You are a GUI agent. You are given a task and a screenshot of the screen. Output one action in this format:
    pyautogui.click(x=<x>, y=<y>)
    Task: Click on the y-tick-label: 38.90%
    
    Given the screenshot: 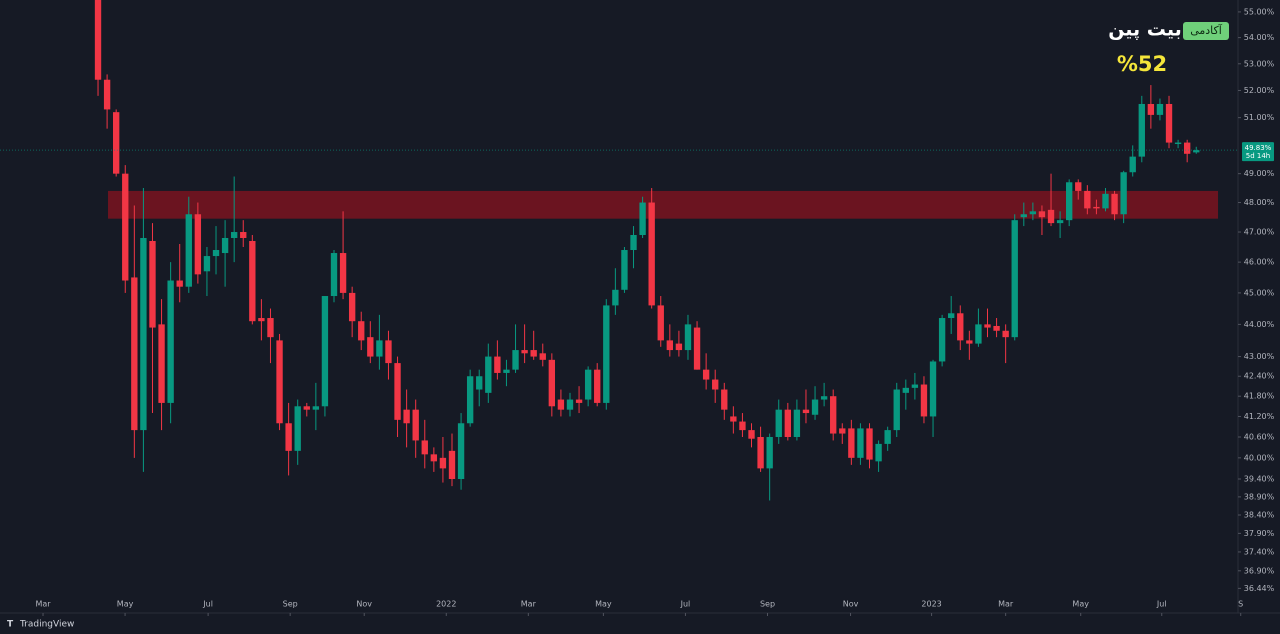 What is the action you would take?
    pyautogui.click(x=1259, y=496)
    